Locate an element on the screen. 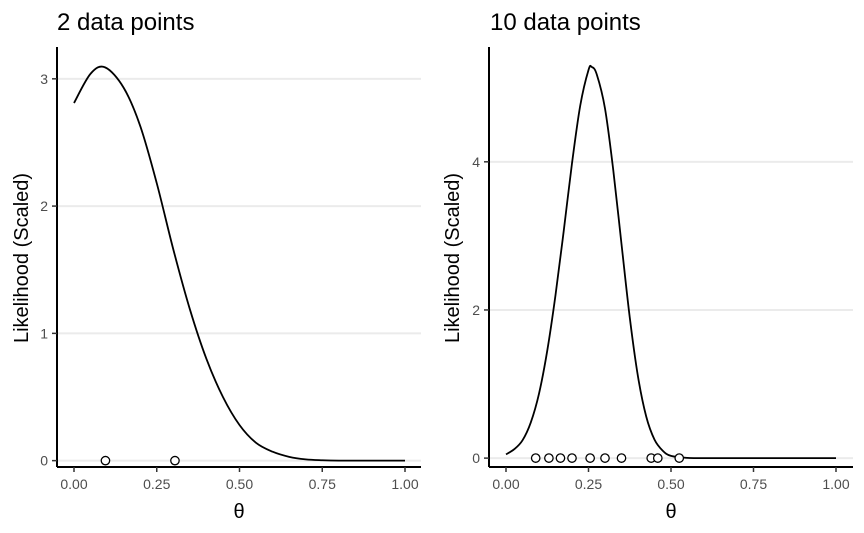 Image resolution: width=864 pixels, height=533 pixels. y-tick-label: 1 is located at coordinates (44, 333).